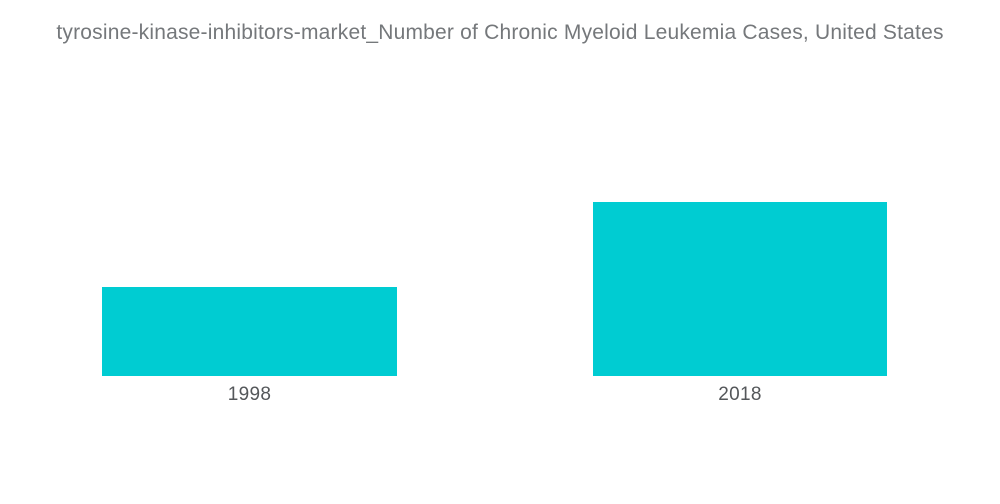  I want to click on category-label-zone: 2018, so click(740, 440).